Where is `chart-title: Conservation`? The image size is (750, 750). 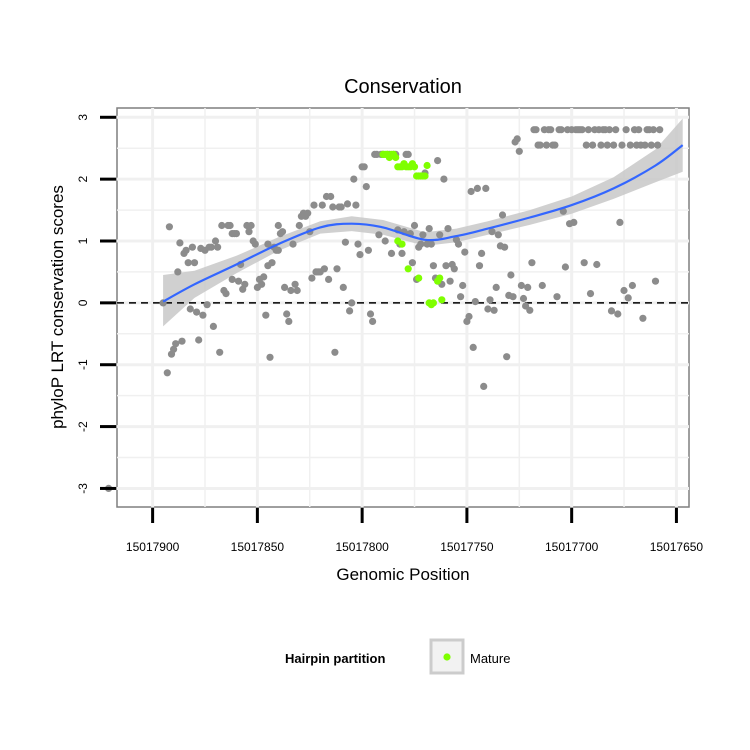 chart-title: Conservation is located at coordinates (403, 87).